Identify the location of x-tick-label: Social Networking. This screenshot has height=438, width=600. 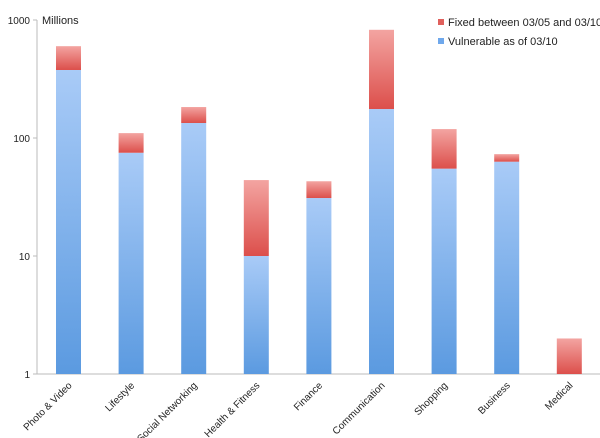
(167, 409).